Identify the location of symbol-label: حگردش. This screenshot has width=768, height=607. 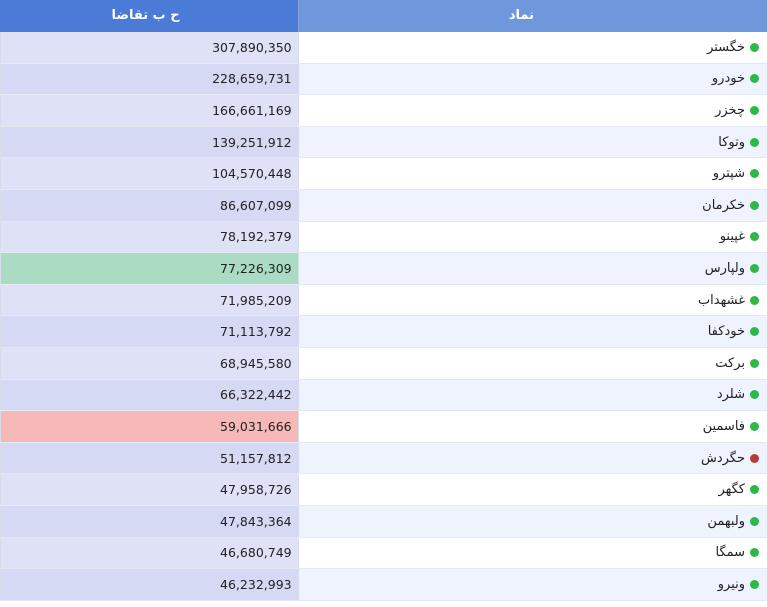
(722, 458).